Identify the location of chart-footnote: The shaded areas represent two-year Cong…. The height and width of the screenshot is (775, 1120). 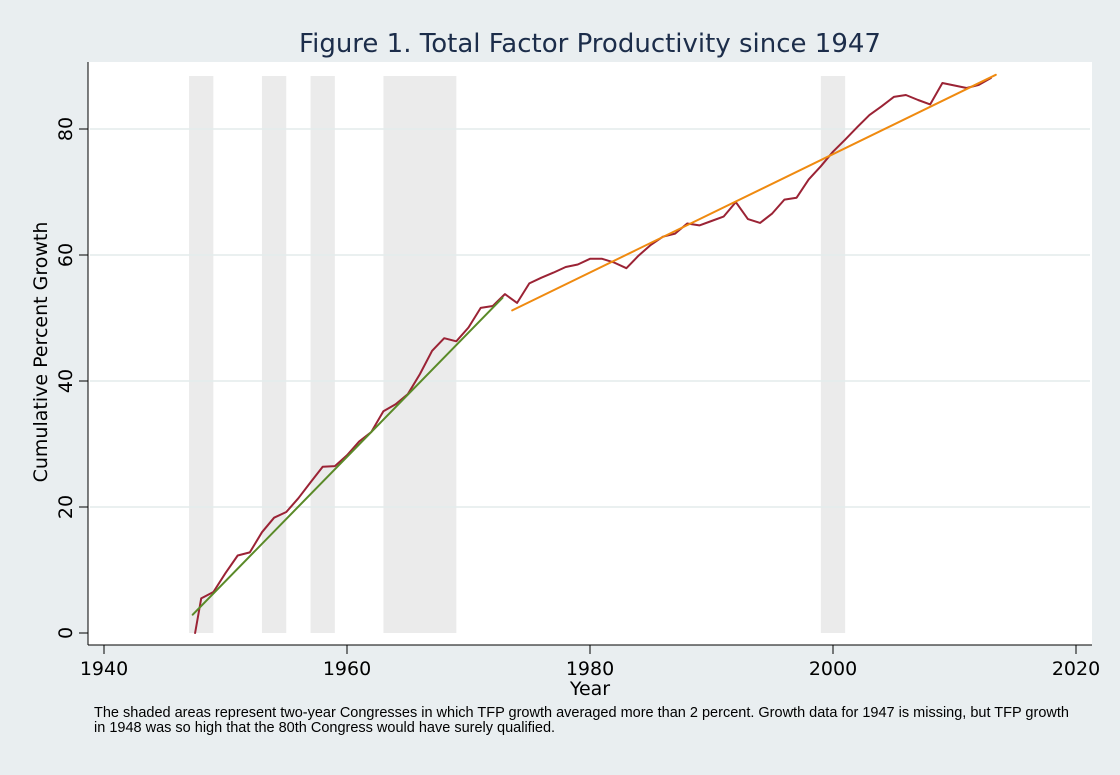
(581, 720).